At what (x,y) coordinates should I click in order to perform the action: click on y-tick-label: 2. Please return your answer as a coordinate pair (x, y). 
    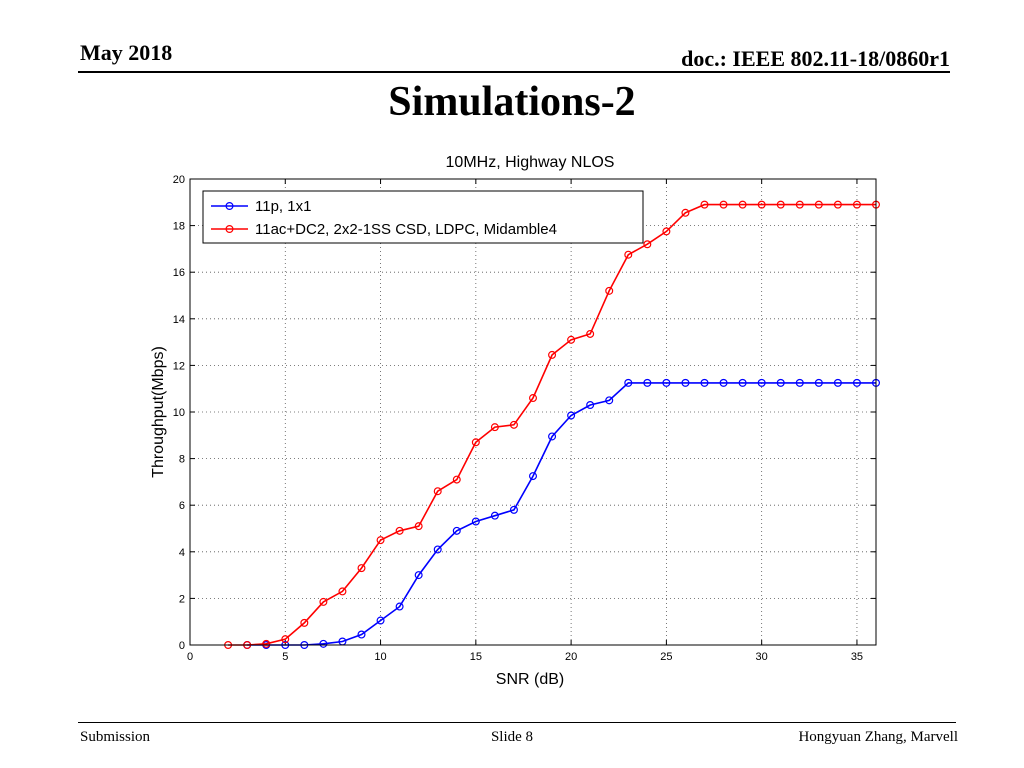
    Looking at the image, I should click on (182, 599).